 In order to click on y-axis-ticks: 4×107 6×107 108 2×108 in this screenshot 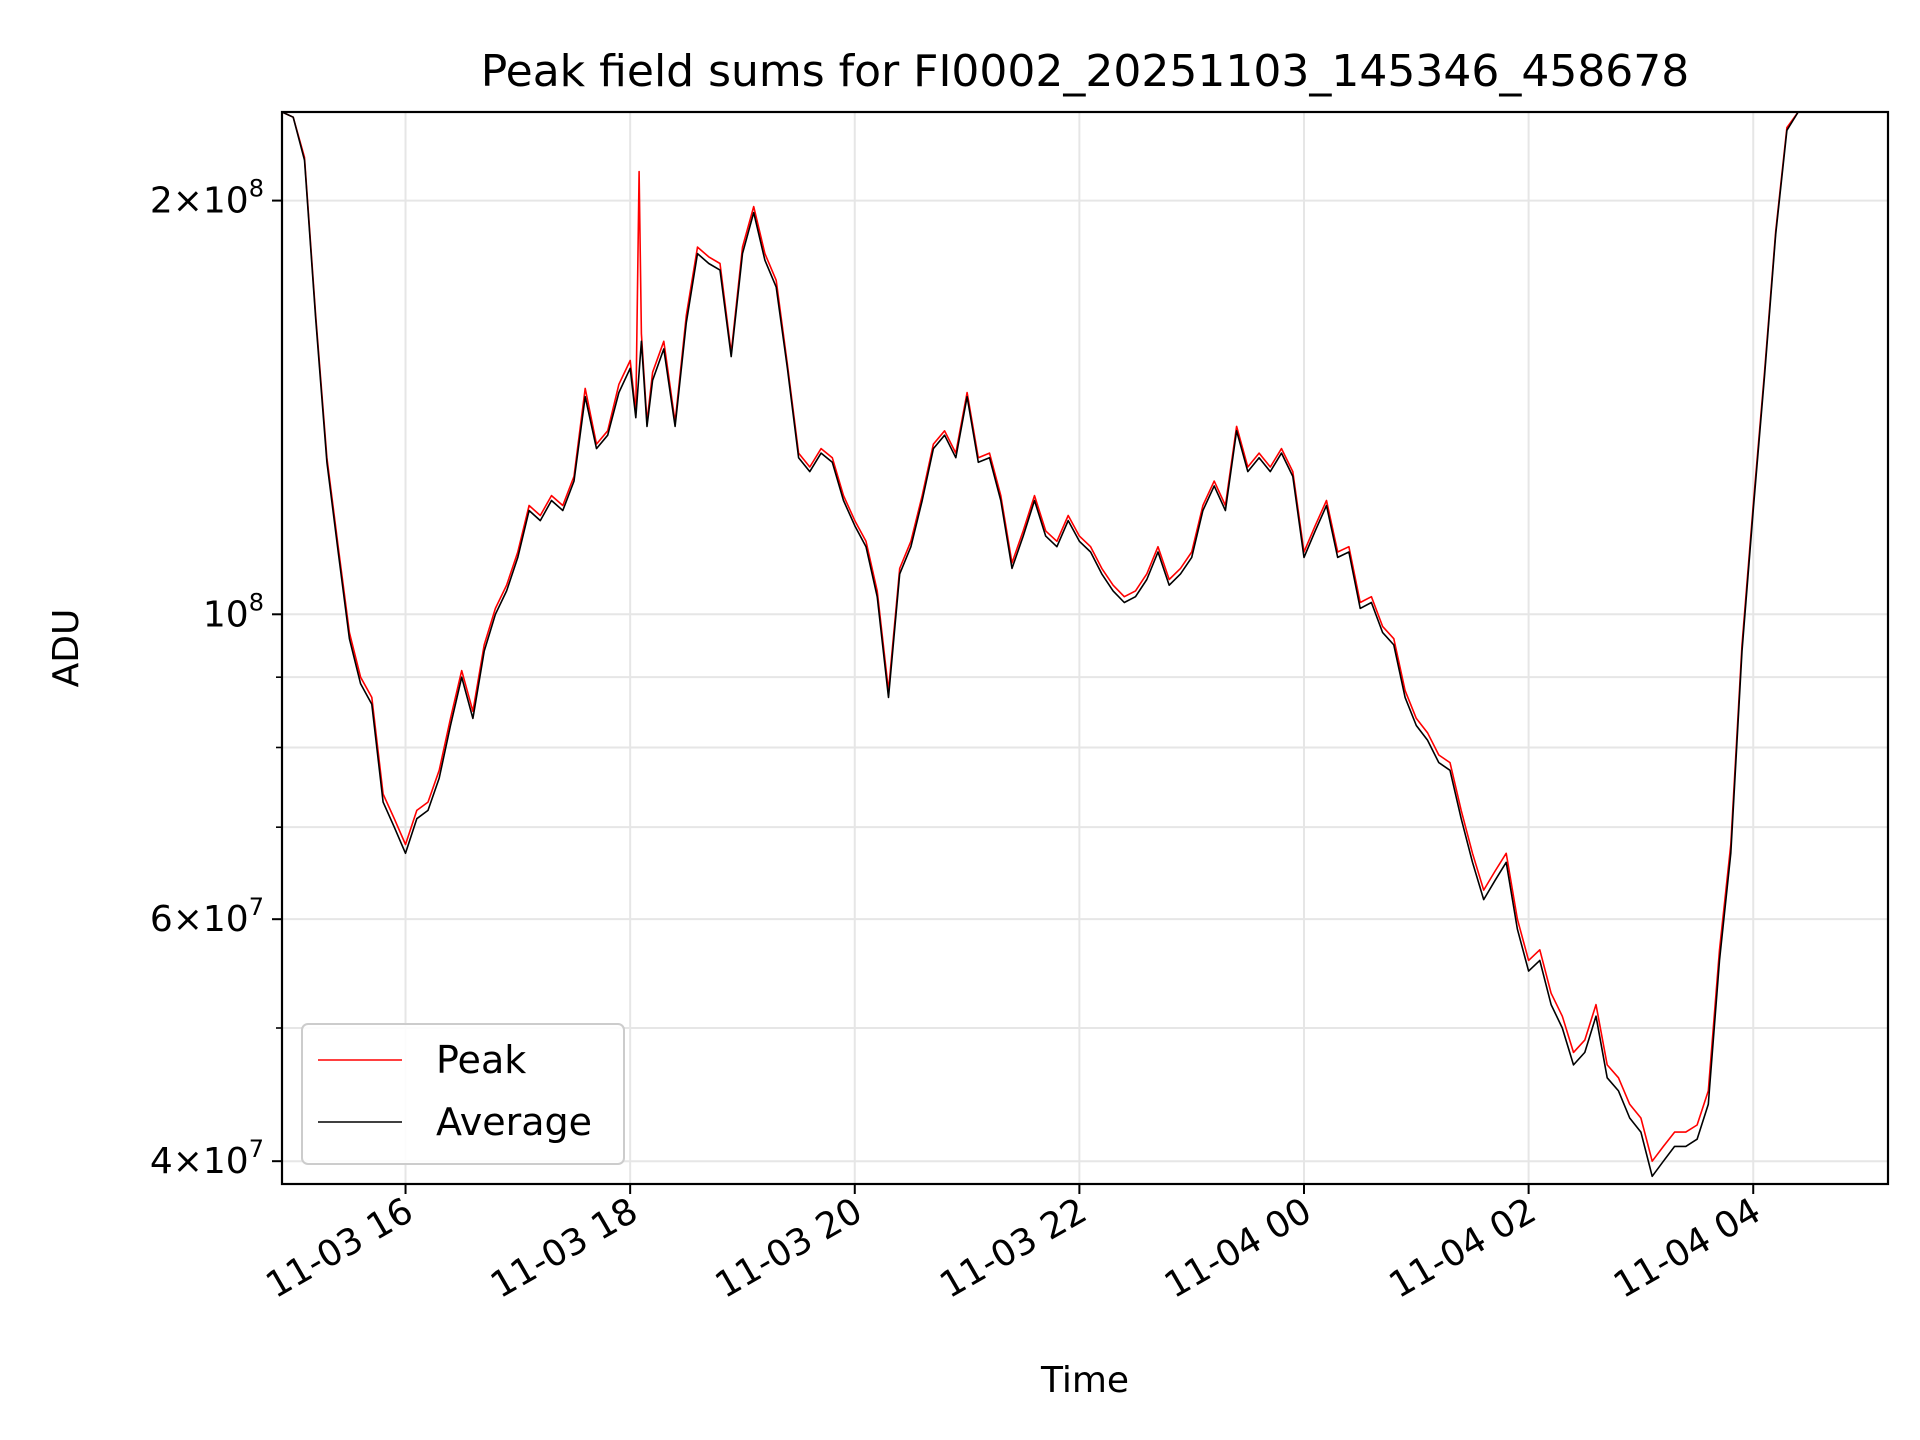, I will do `click(216, 678)`.